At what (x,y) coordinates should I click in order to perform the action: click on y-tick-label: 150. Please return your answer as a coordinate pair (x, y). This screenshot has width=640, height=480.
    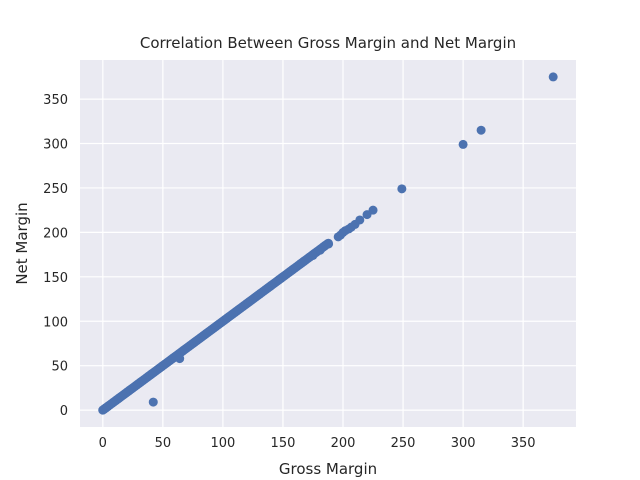
    Looking at the image, I should click on (55, 278).